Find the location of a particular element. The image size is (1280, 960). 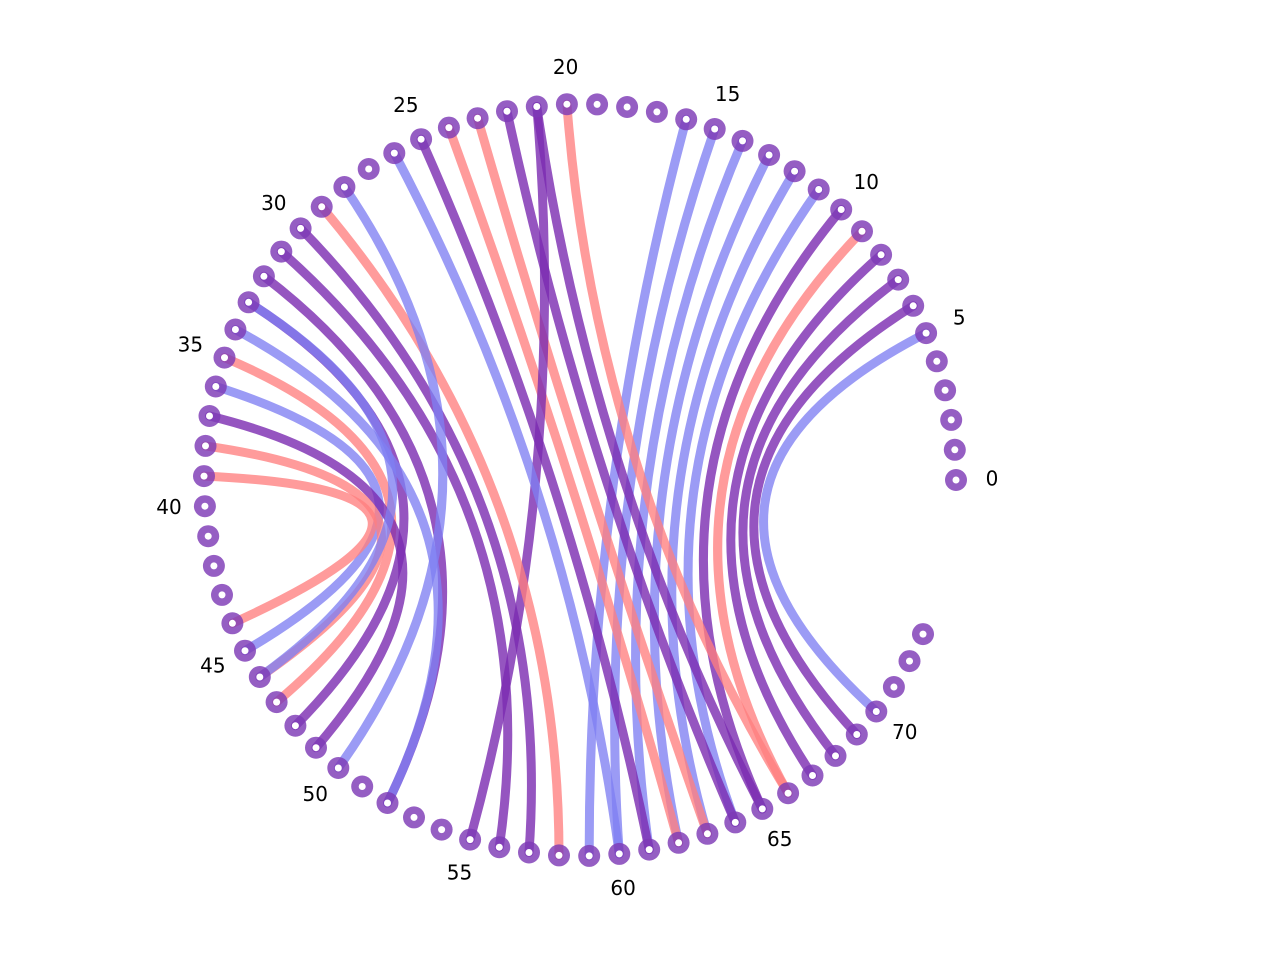

node-label-0: 0 is located at coordinates (992, 479).